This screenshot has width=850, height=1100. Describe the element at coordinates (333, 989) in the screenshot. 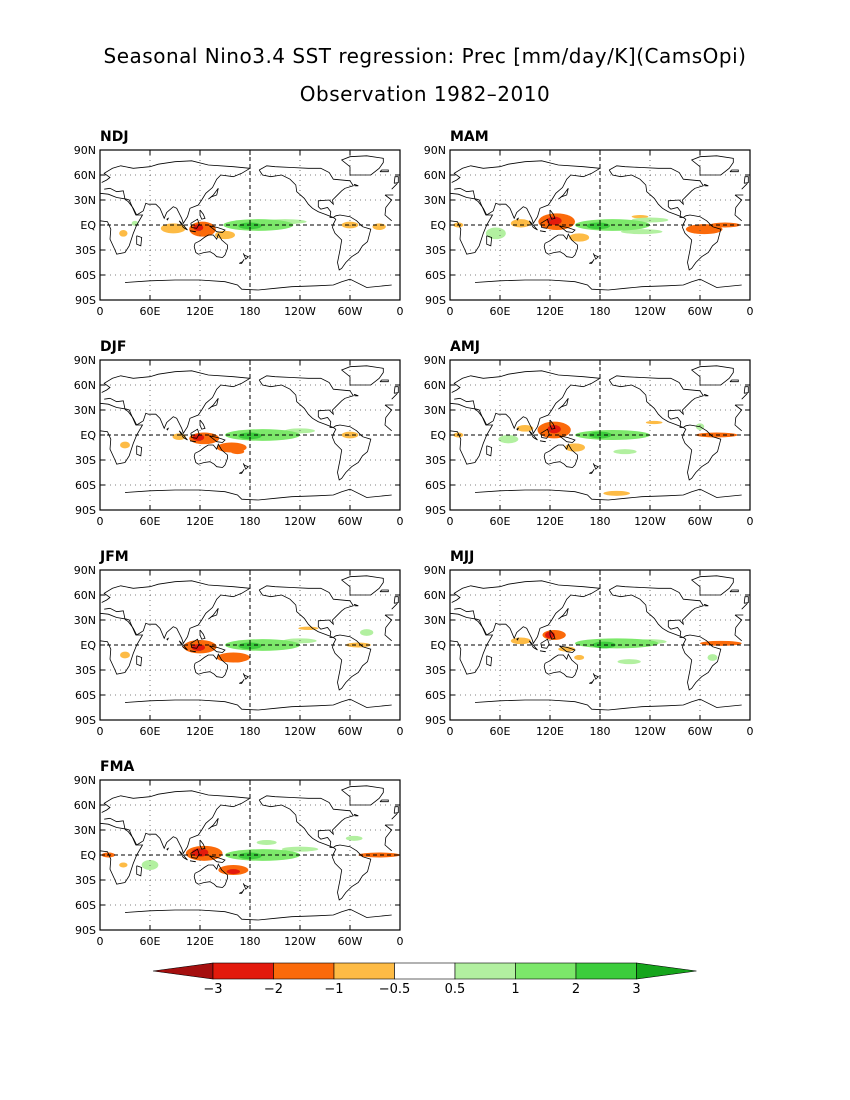

I see `colorbar-label: −1` at that location.